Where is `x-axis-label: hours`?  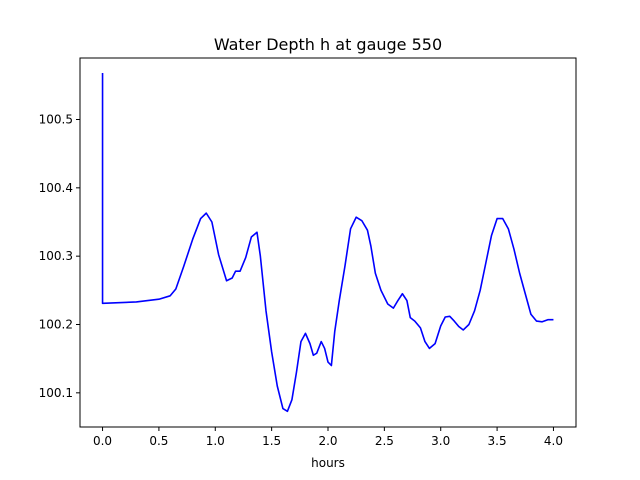 x-axis-label: hours is located at coordinates (328, 463).